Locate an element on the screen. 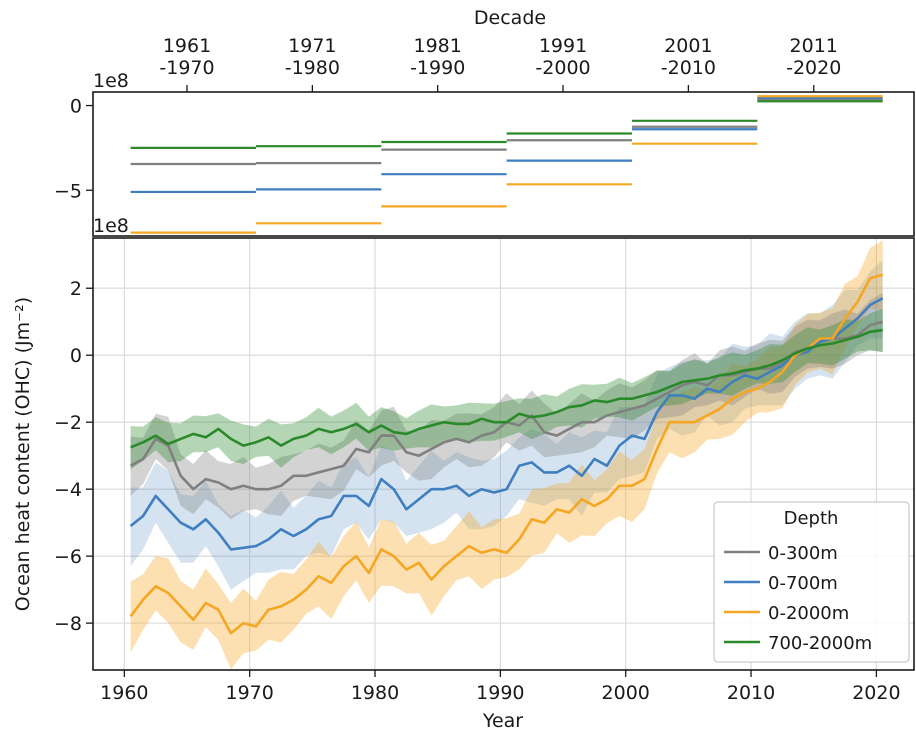  legend-box is located at coordinates (811, 582).